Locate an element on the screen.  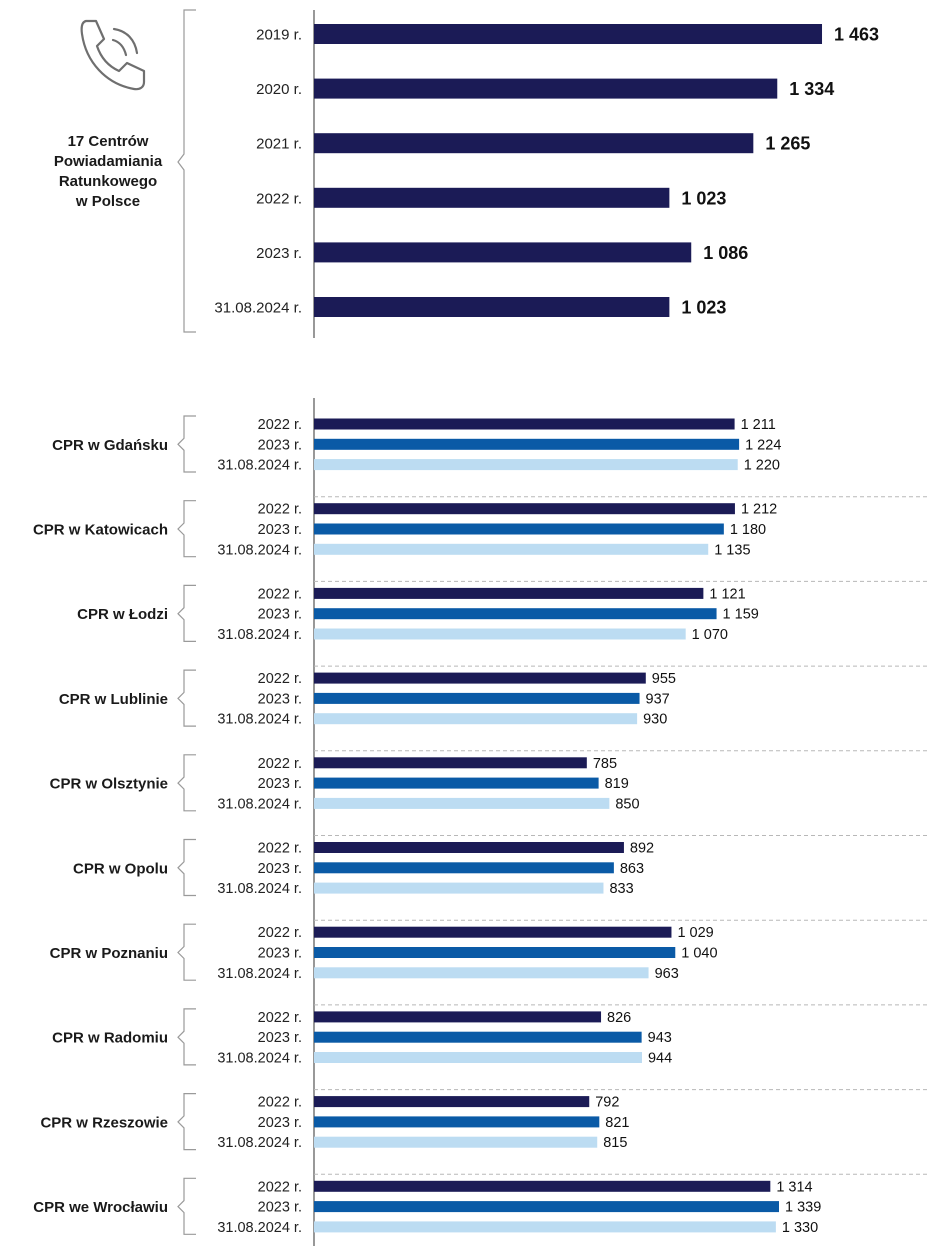
value-label: 930 is located at coordinates (655, 720).